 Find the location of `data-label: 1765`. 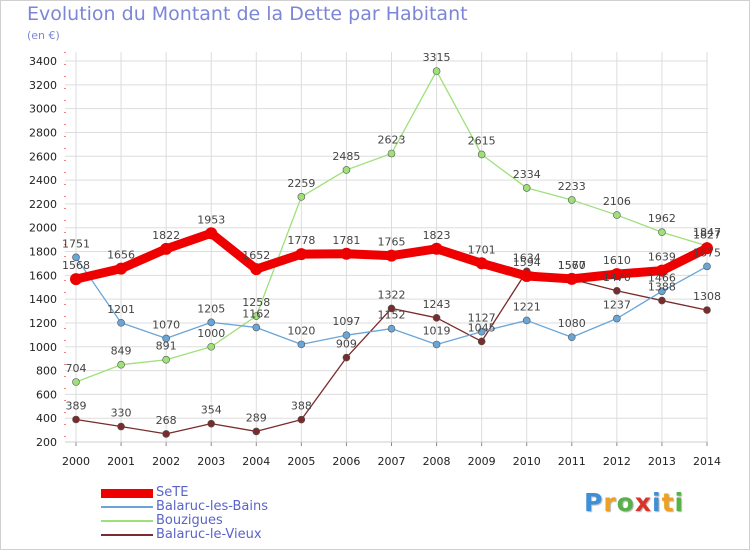

data-label: 1765 is located at coordinates (392, 242).